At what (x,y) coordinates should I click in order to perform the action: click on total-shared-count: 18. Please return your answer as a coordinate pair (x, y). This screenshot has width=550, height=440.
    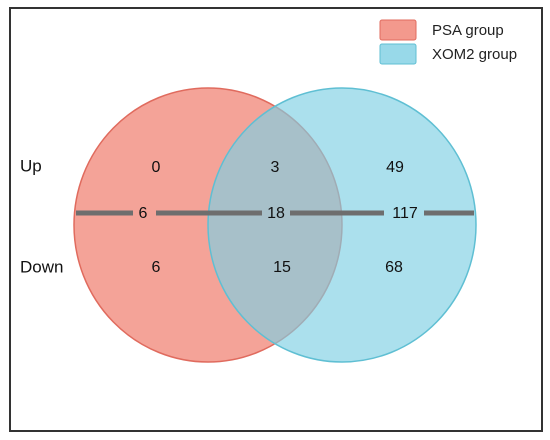
    Looking at the image, I should click on (276, 213).